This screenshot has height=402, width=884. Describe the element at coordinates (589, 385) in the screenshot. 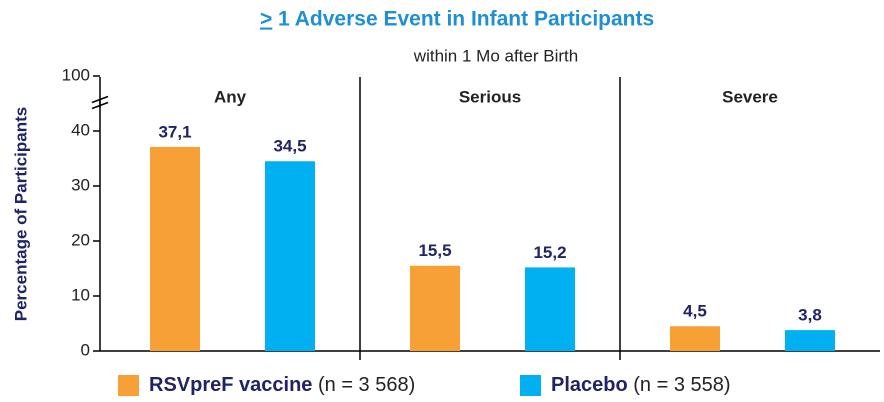

I see `legend-name: Placebo` at that location.